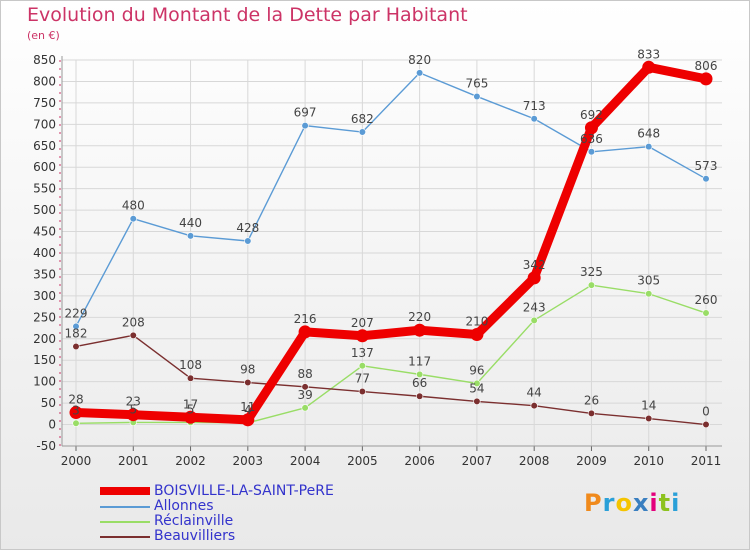 The width and height of the screenshot is (750, 550). Describe the element at coordinates (44, 232) in the screenshot. I see `y-tick-label: 450` at that location.